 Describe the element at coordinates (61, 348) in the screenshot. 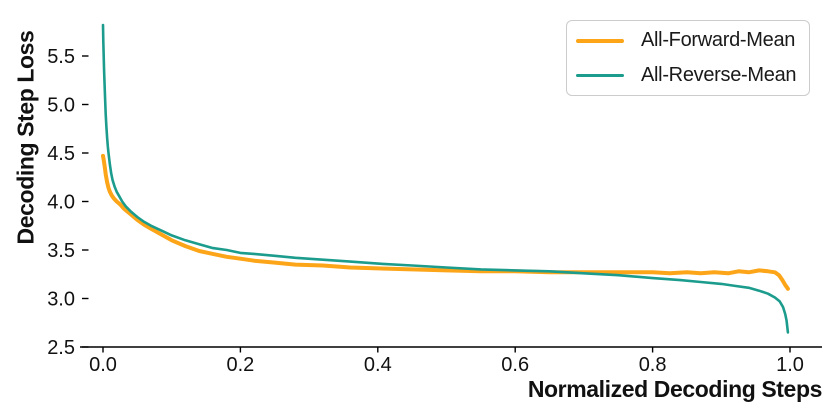

I see `y-tick-label: 2.5` at that location.